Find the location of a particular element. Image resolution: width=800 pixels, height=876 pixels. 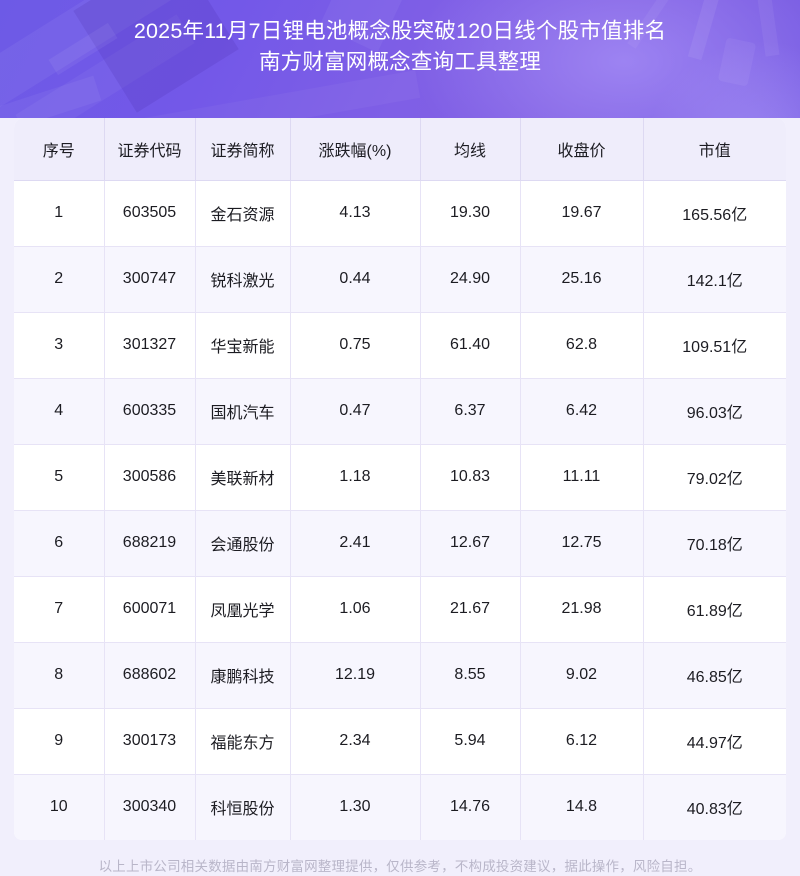

cell-code: 600071 is located at coordinates (150, 609).